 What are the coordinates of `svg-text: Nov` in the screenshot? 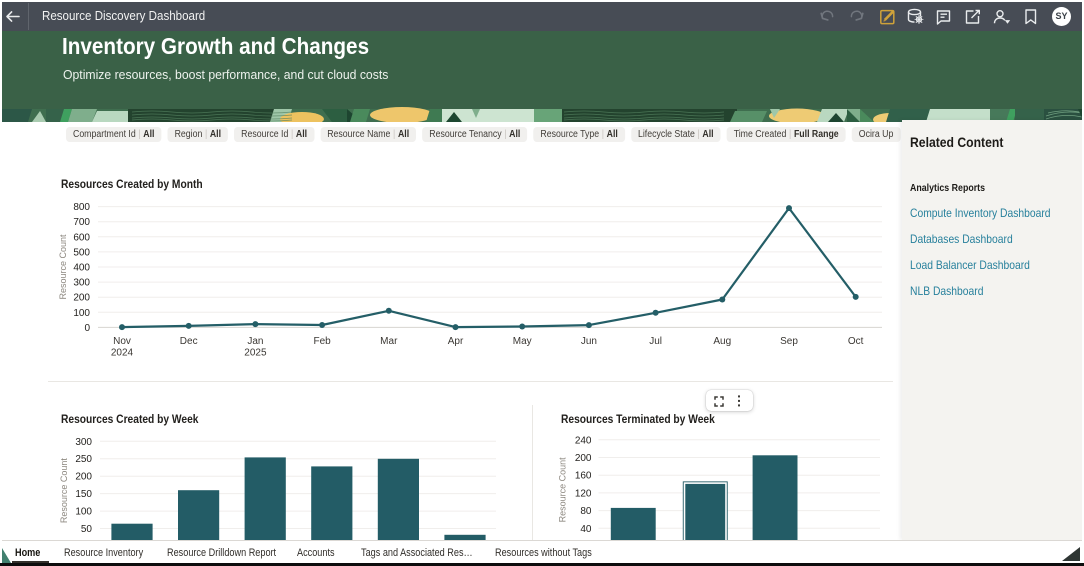 It's located at (122, 341).